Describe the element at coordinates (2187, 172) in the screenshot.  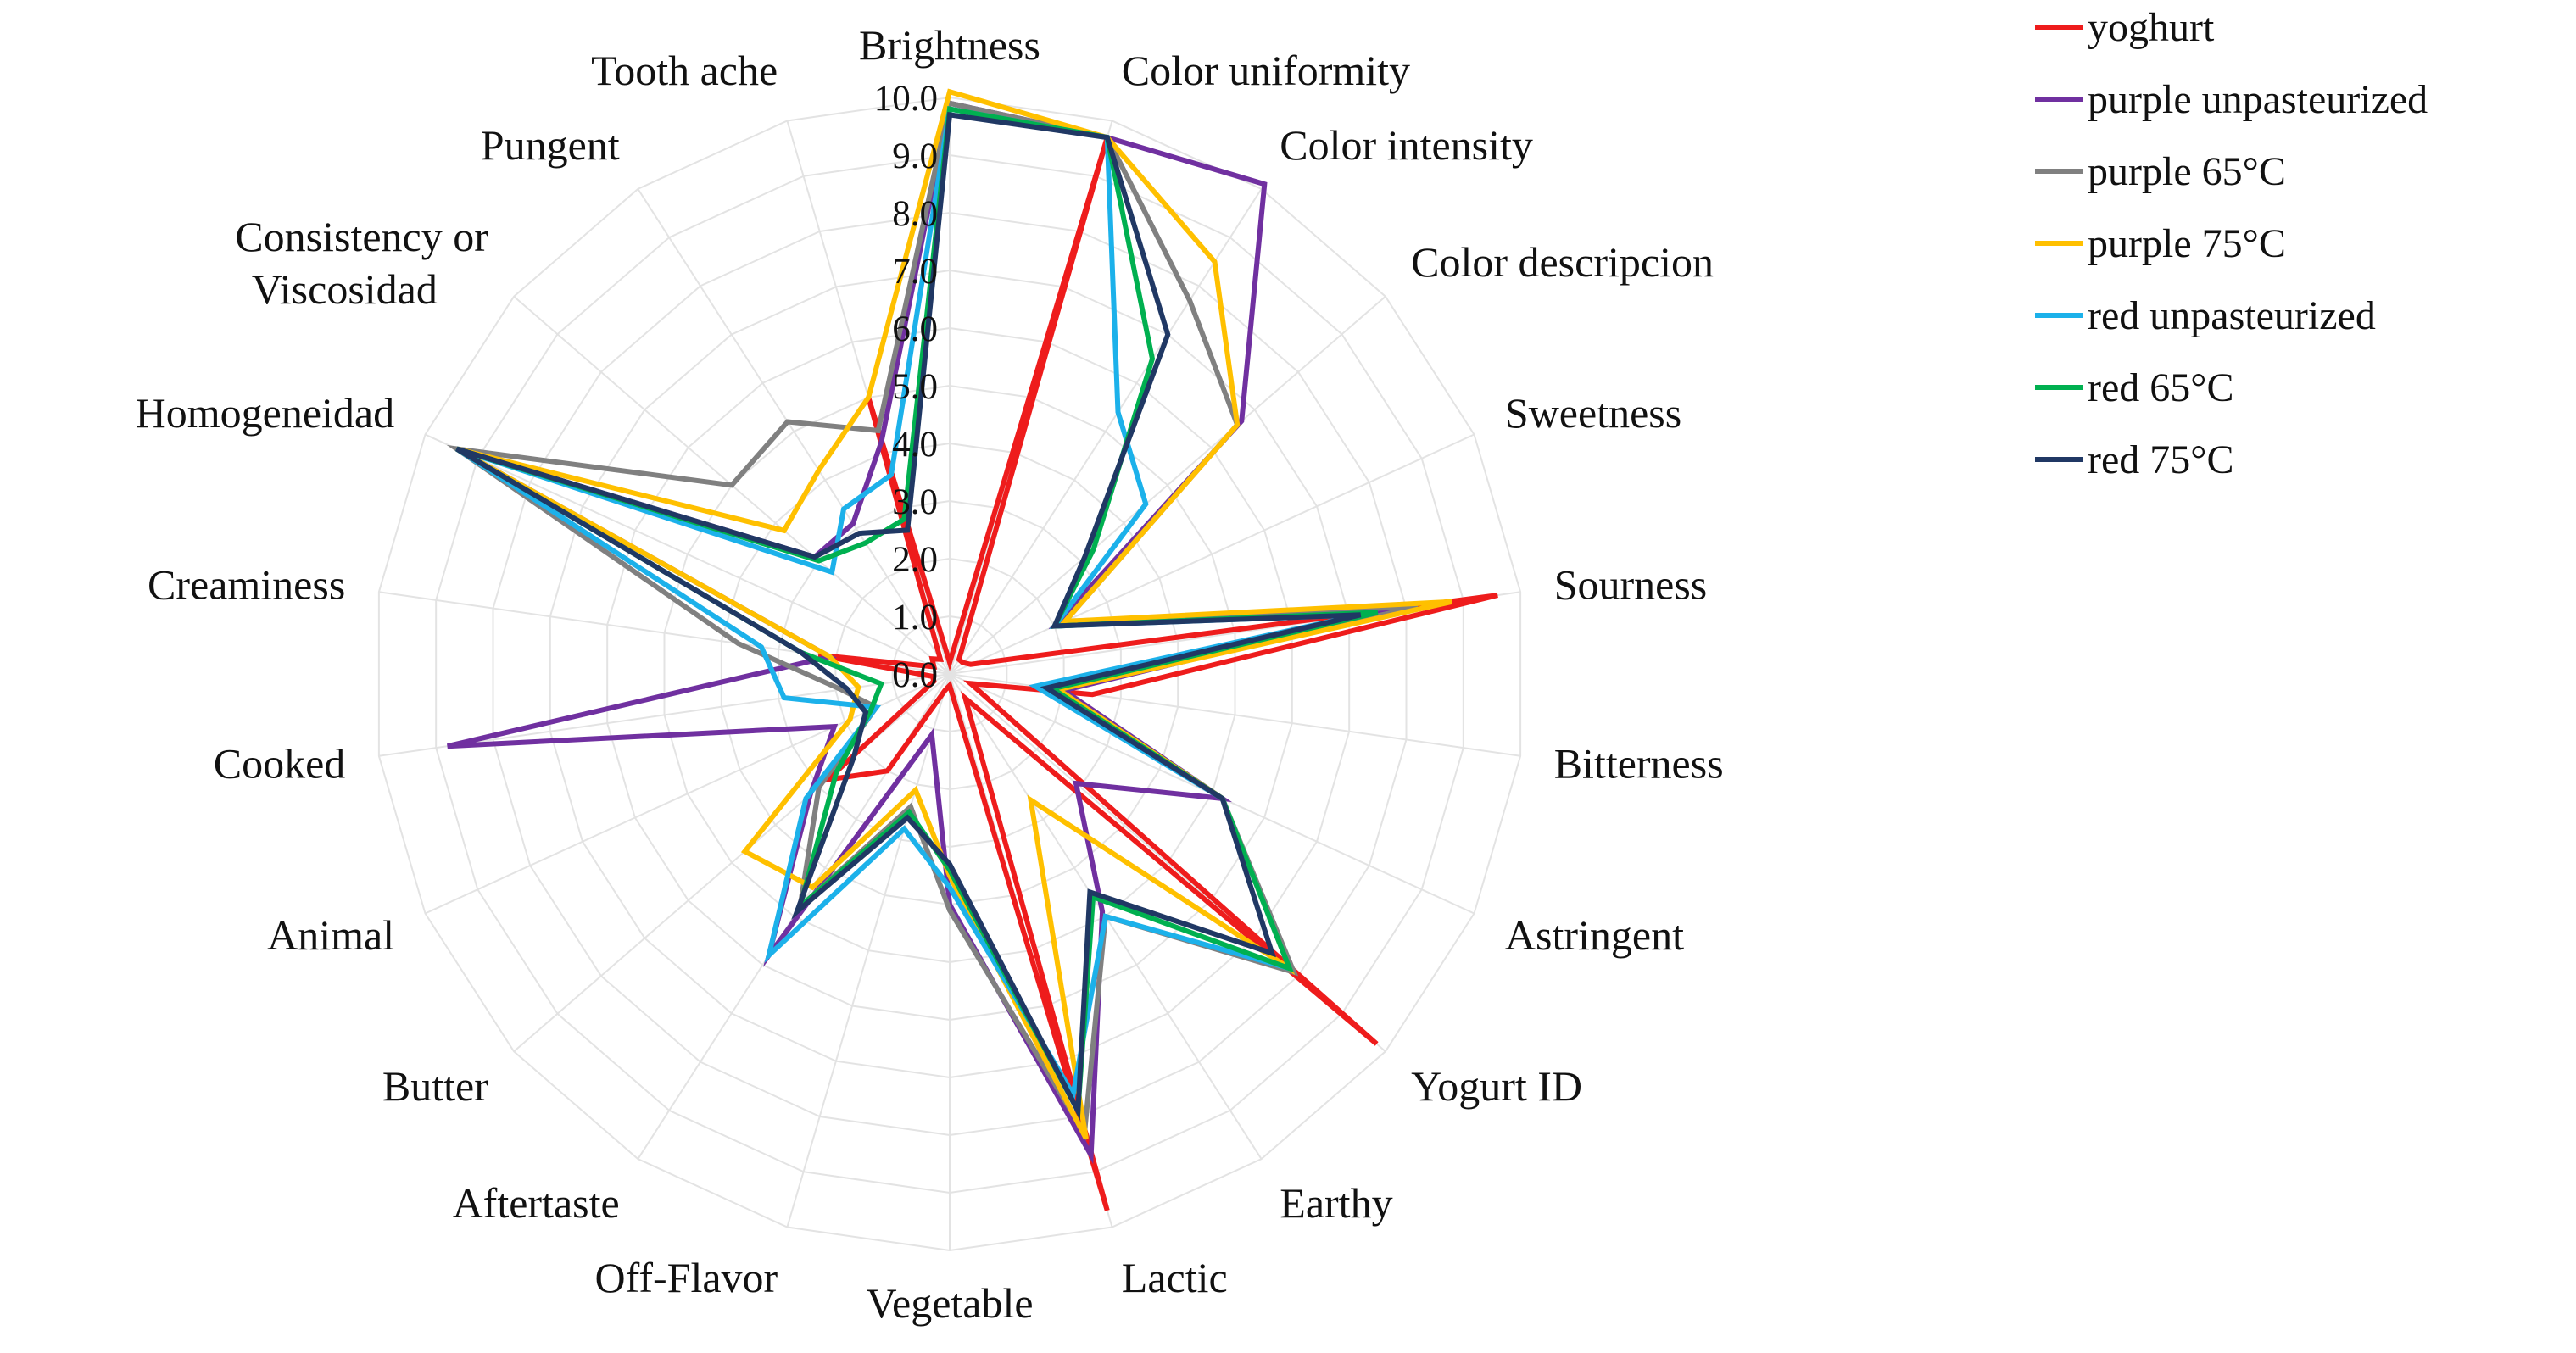
I see `legend-label: purple 65°C` at that location.